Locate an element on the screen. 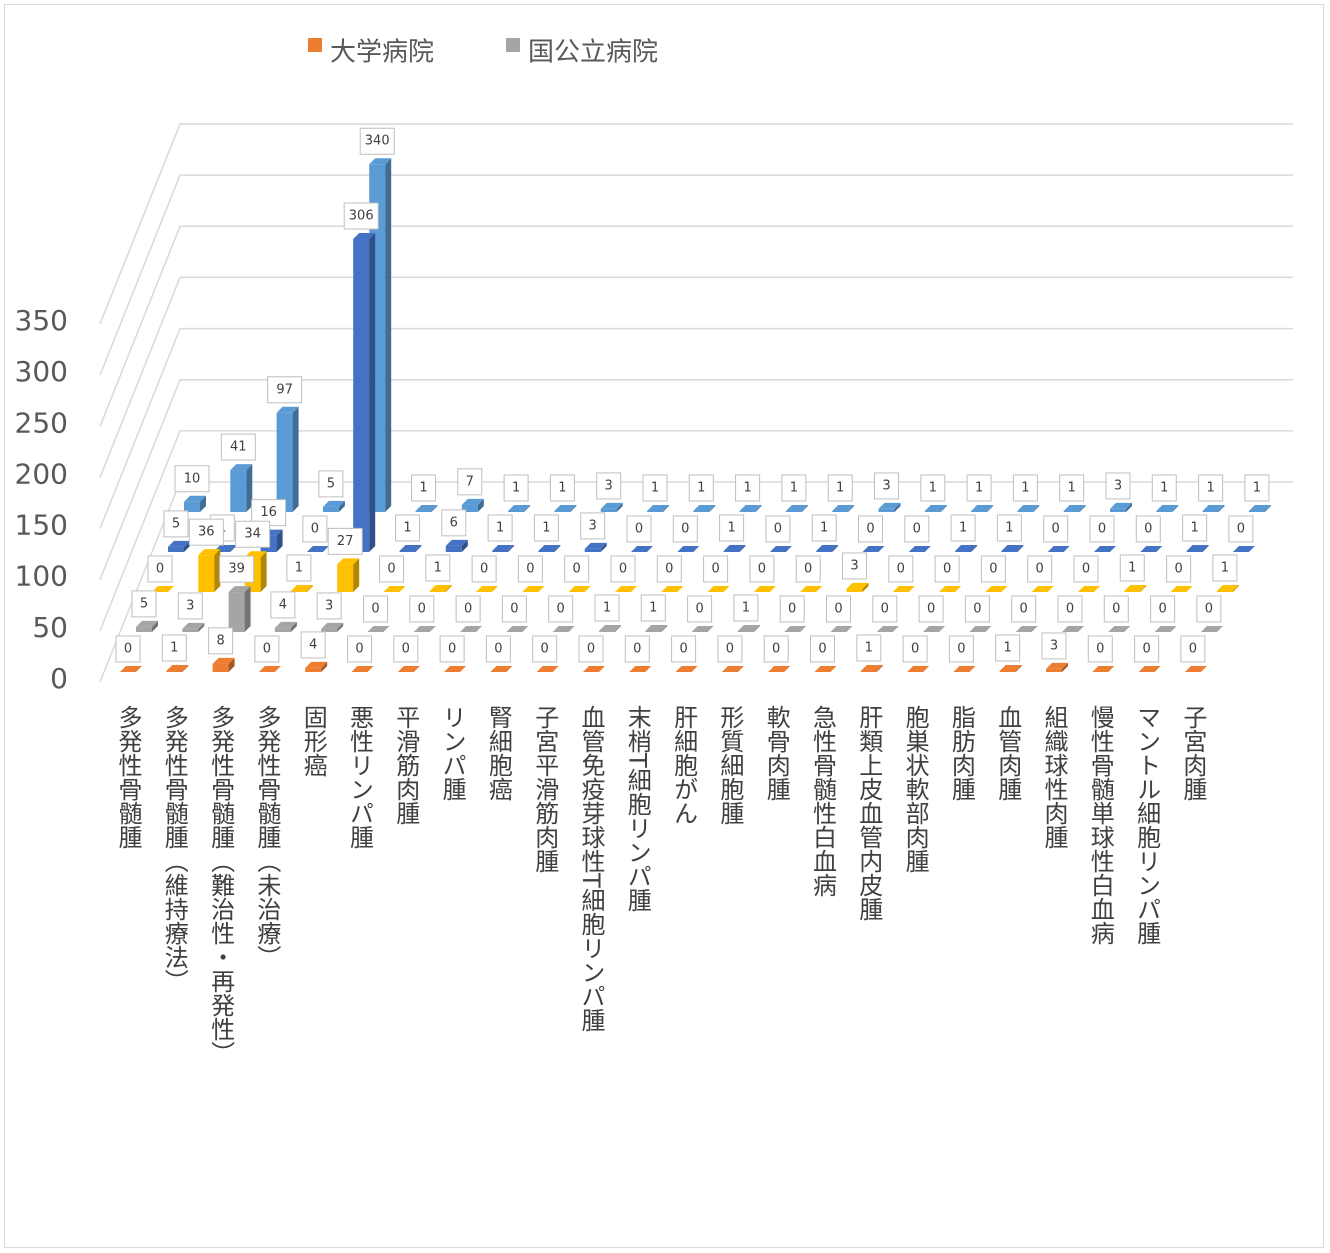 The image size is (1330, 1253). value-label: 34 is located at coordinates (252, 534).